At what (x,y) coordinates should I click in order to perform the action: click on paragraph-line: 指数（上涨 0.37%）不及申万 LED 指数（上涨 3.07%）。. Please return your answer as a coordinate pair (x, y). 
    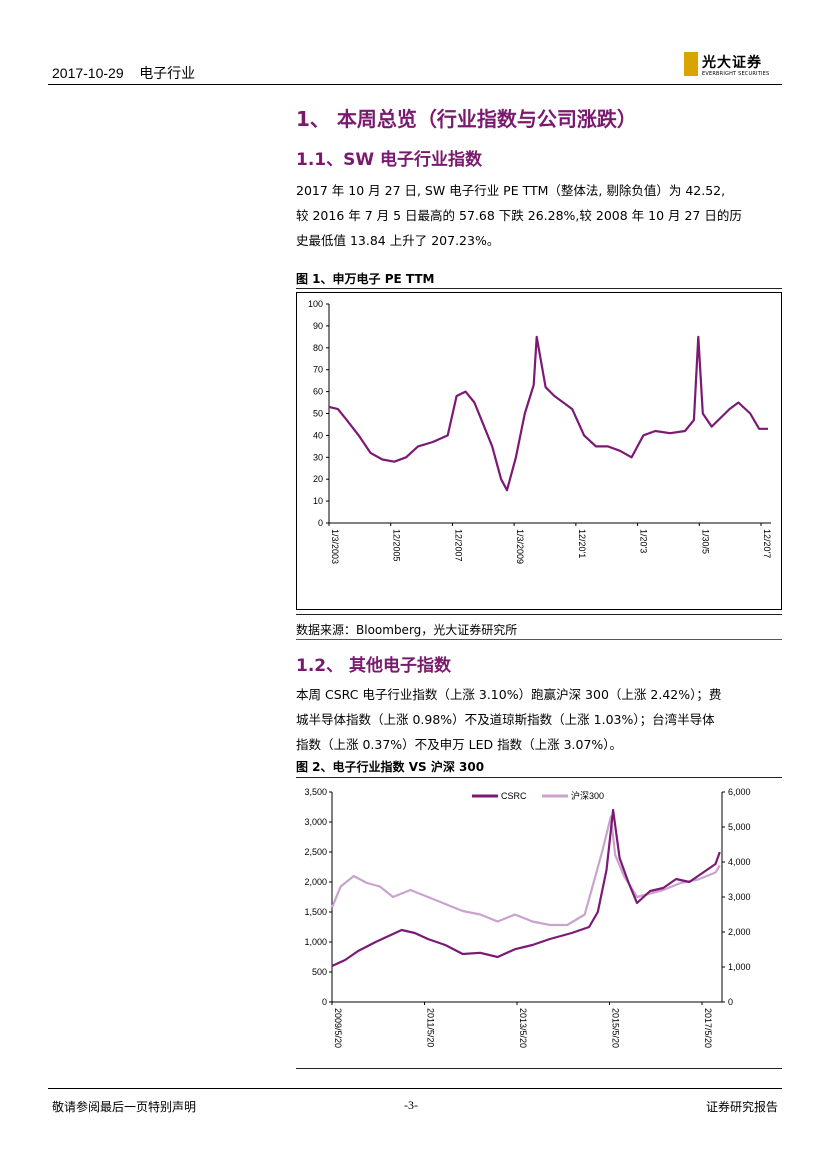
    Looking at the image, I should click on (459, 744).